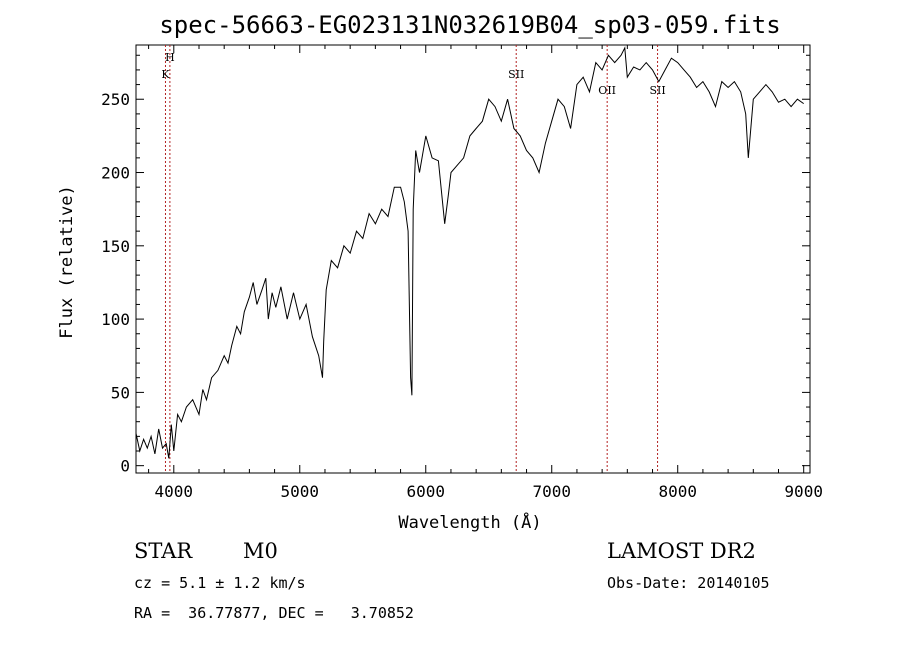 Image resolution: width=900 pixels, height=654 pixels. What do you see at coordinates (115, 173) in the screenshot?
I see `y-tick-label: 200` at bounding box center [115, 173].